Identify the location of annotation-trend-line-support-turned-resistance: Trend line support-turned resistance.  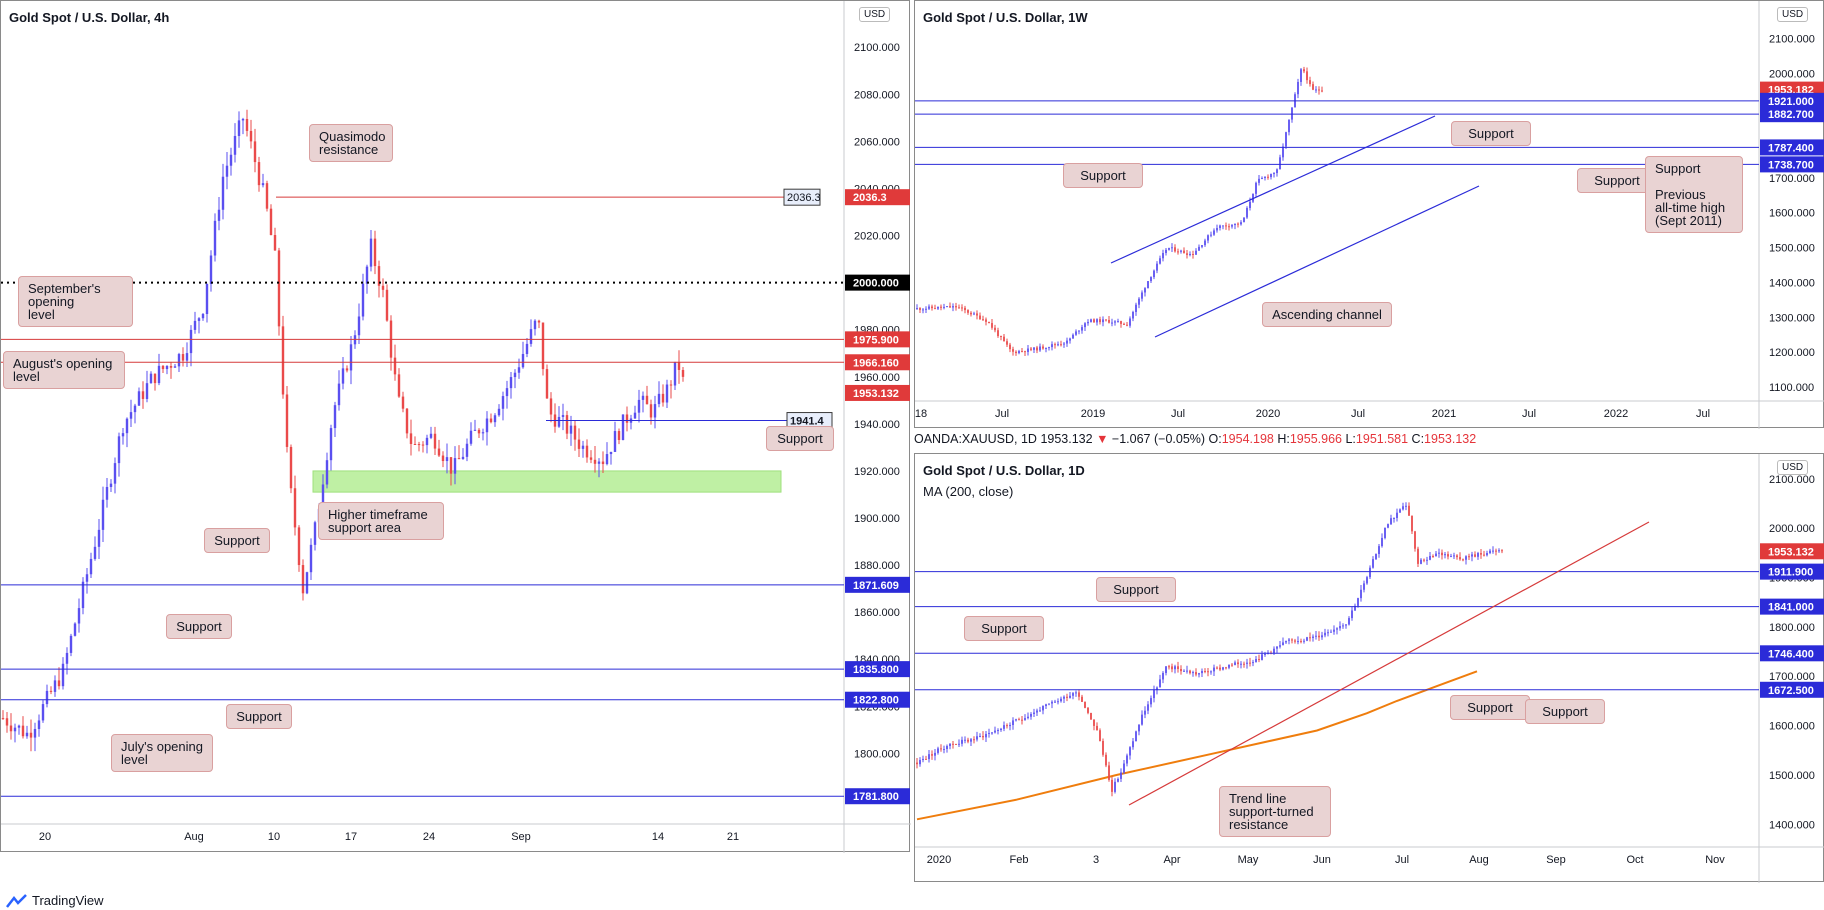
(1275, 811).